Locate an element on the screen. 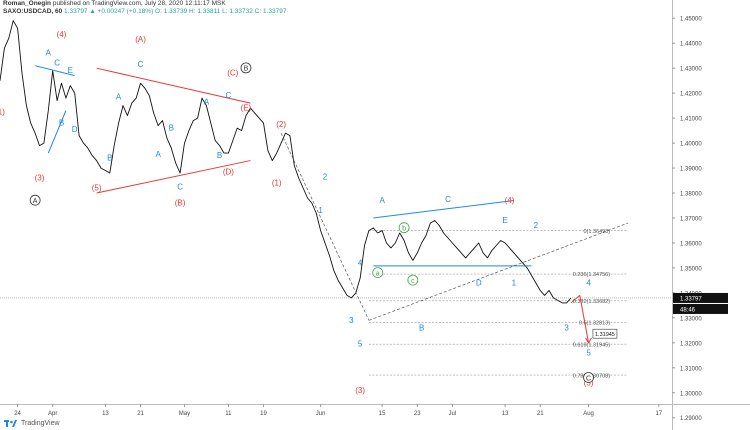 This screenshot has width=750, height=430. current-price-value: 1.33797 is located at coordinates (691, 299).